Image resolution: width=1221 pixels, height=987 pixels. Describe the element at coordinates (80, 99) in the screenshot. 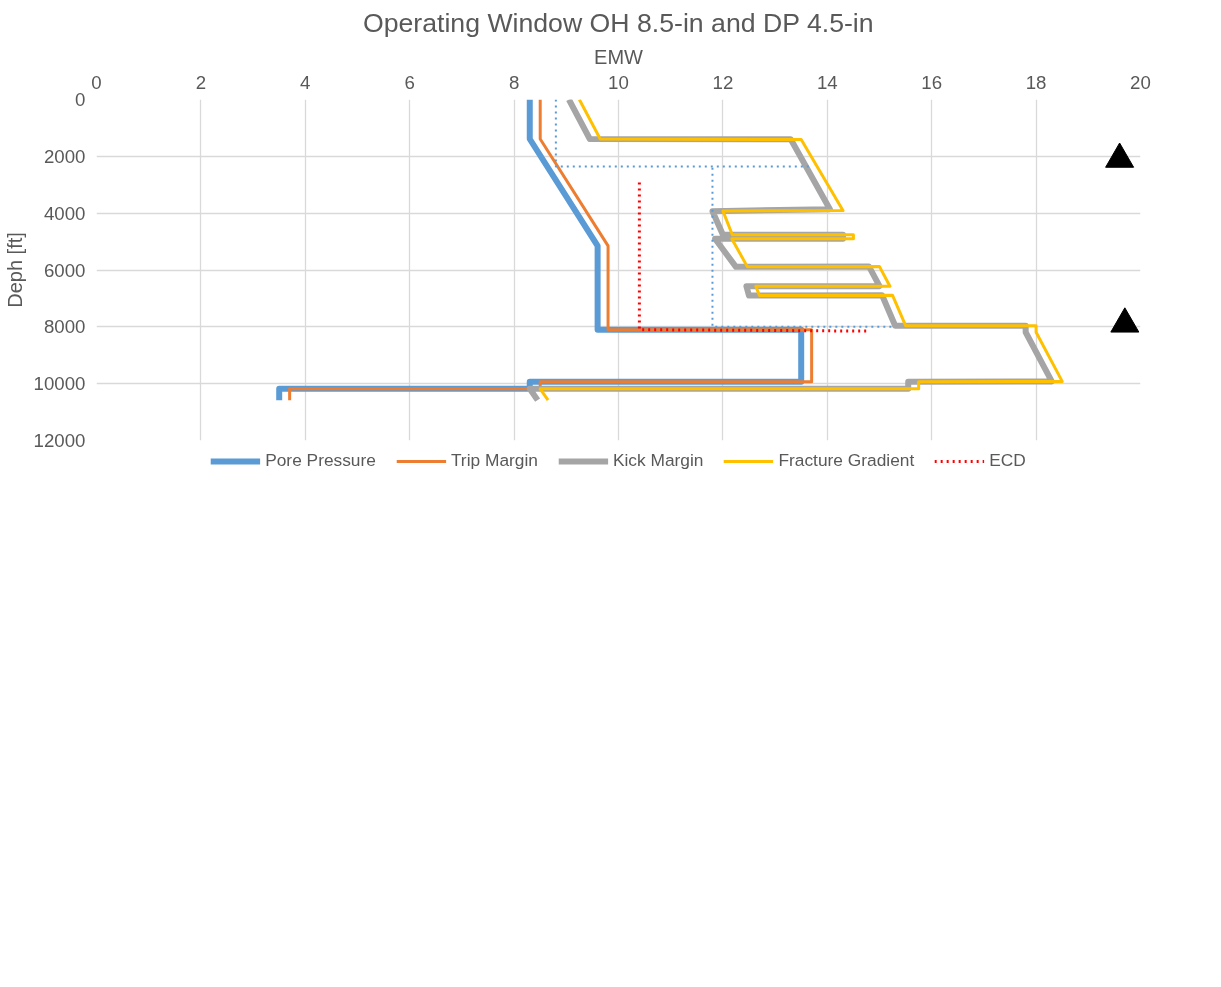

I see `y-tick-label: 0` at that location.